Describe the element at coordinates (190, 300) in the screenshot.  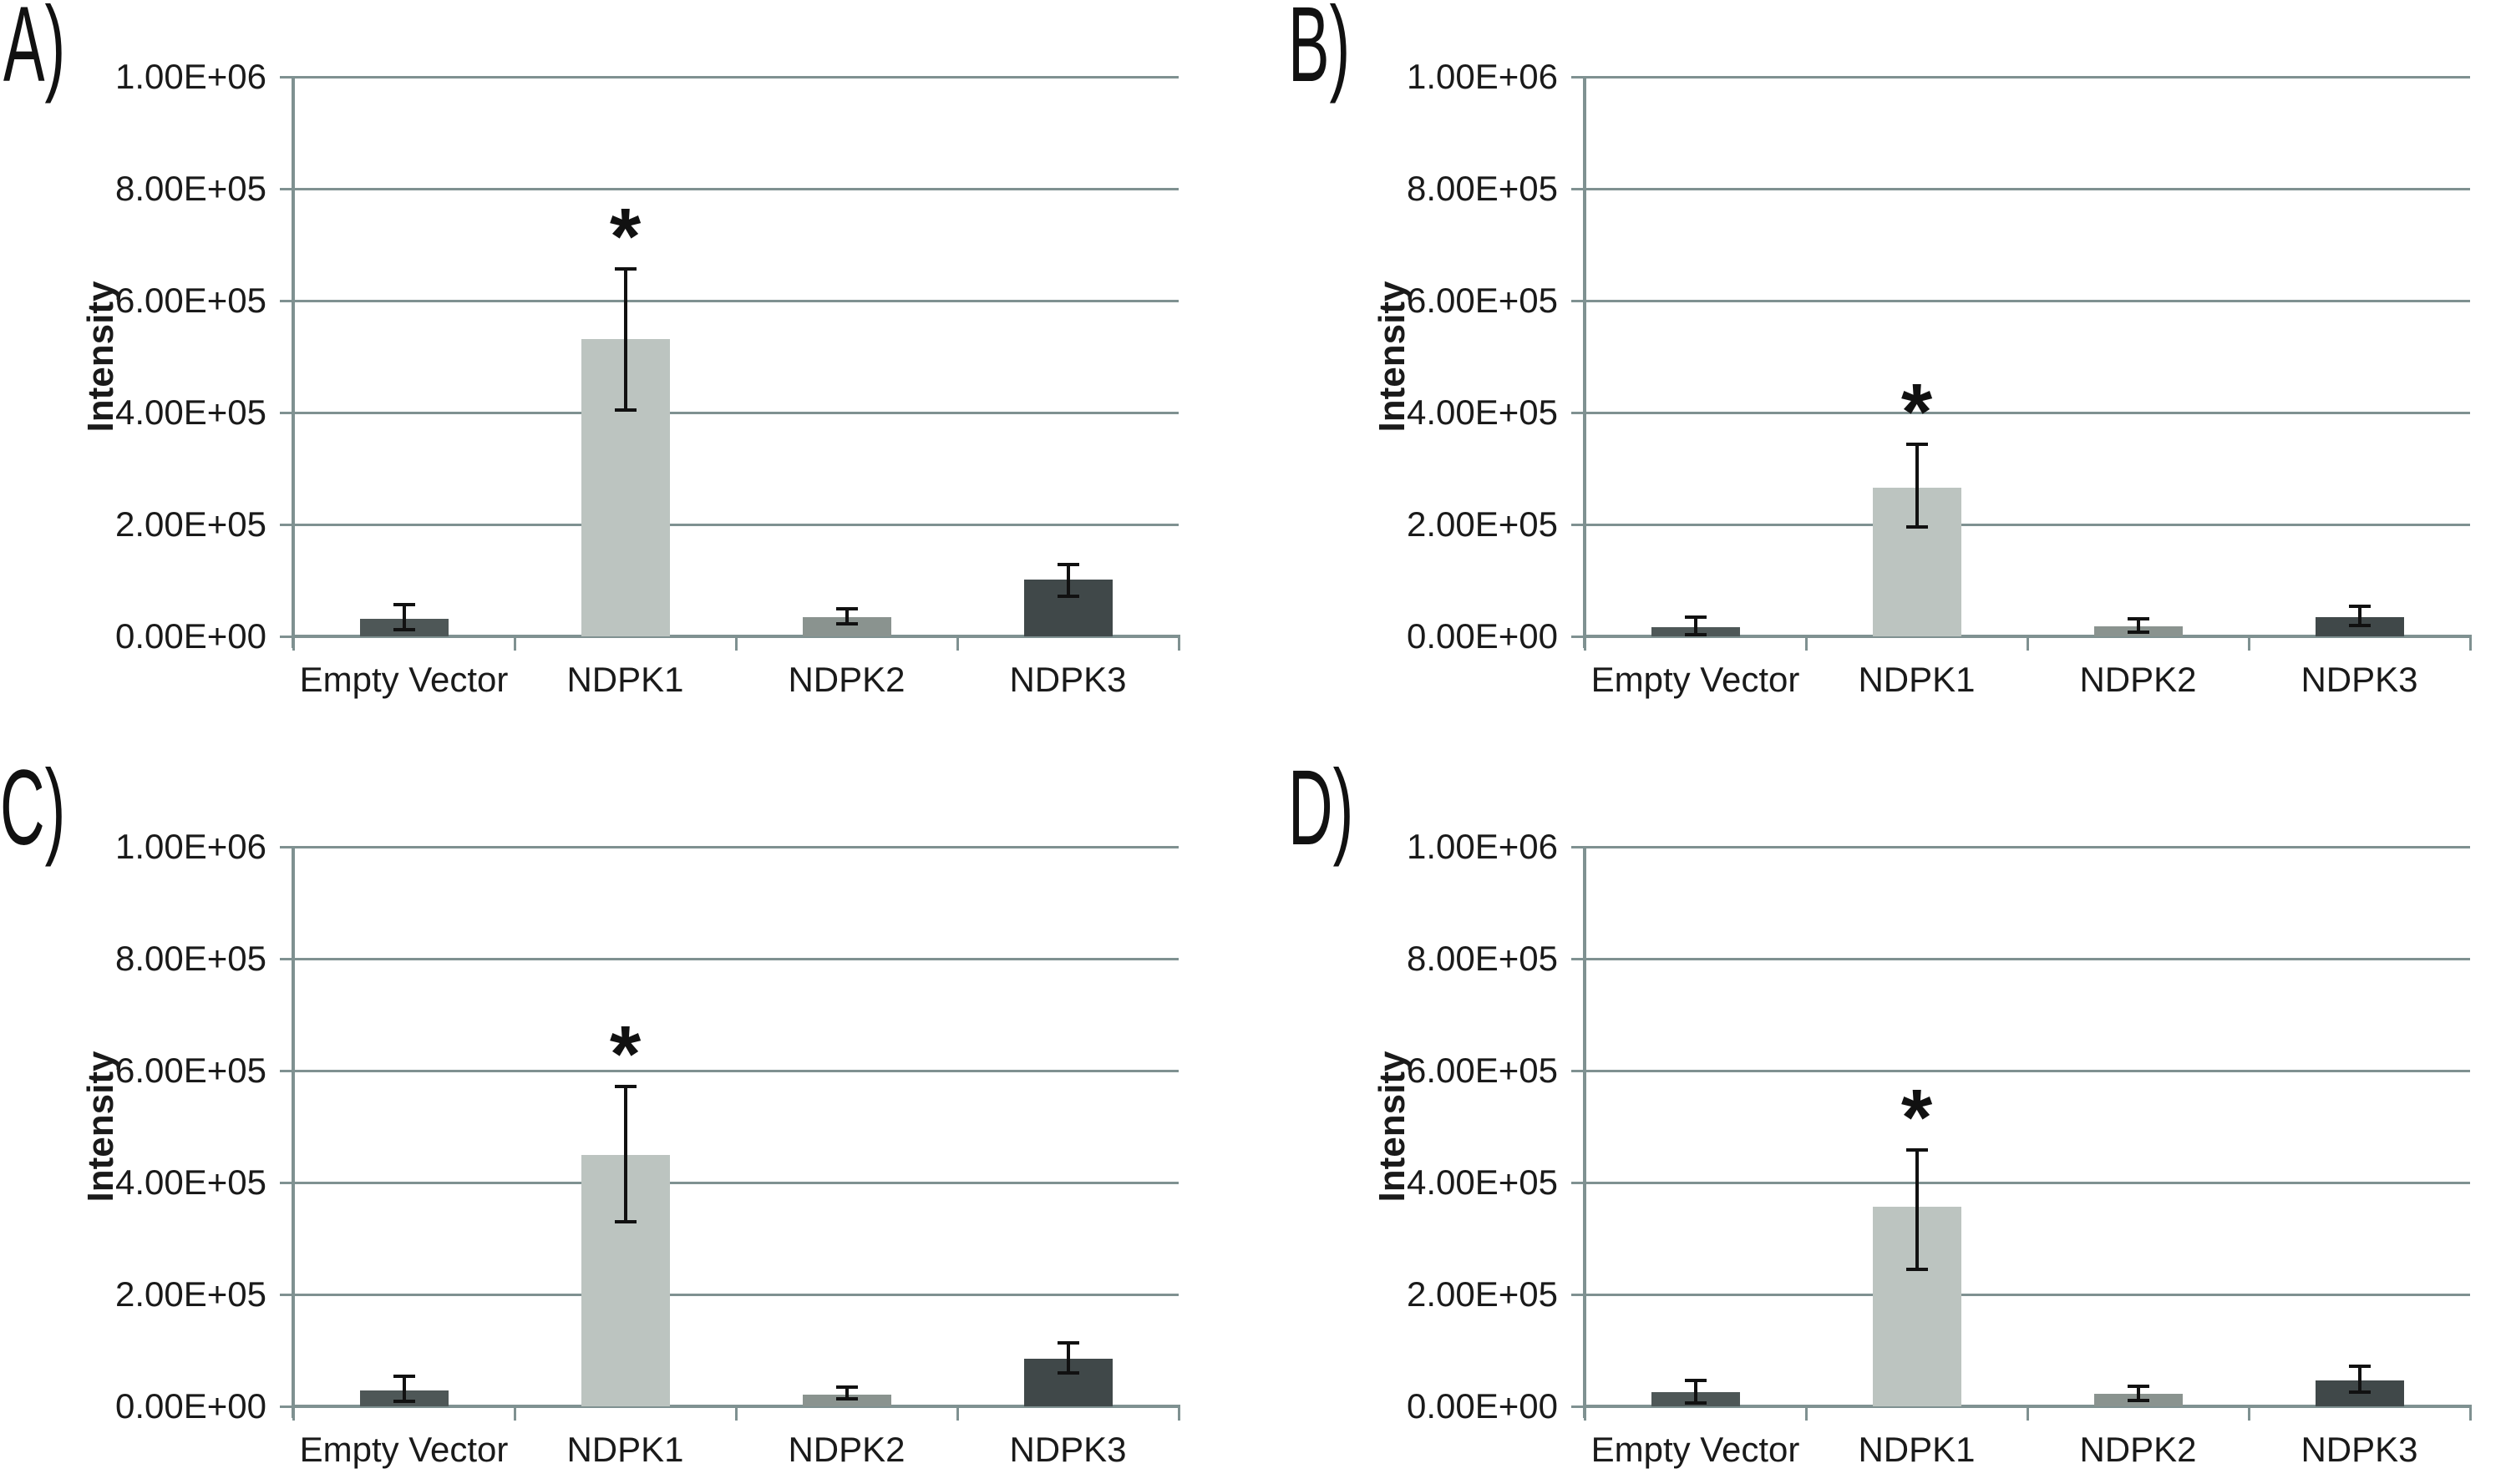
I see `y-tick-label: 6.00E+05` at that location.